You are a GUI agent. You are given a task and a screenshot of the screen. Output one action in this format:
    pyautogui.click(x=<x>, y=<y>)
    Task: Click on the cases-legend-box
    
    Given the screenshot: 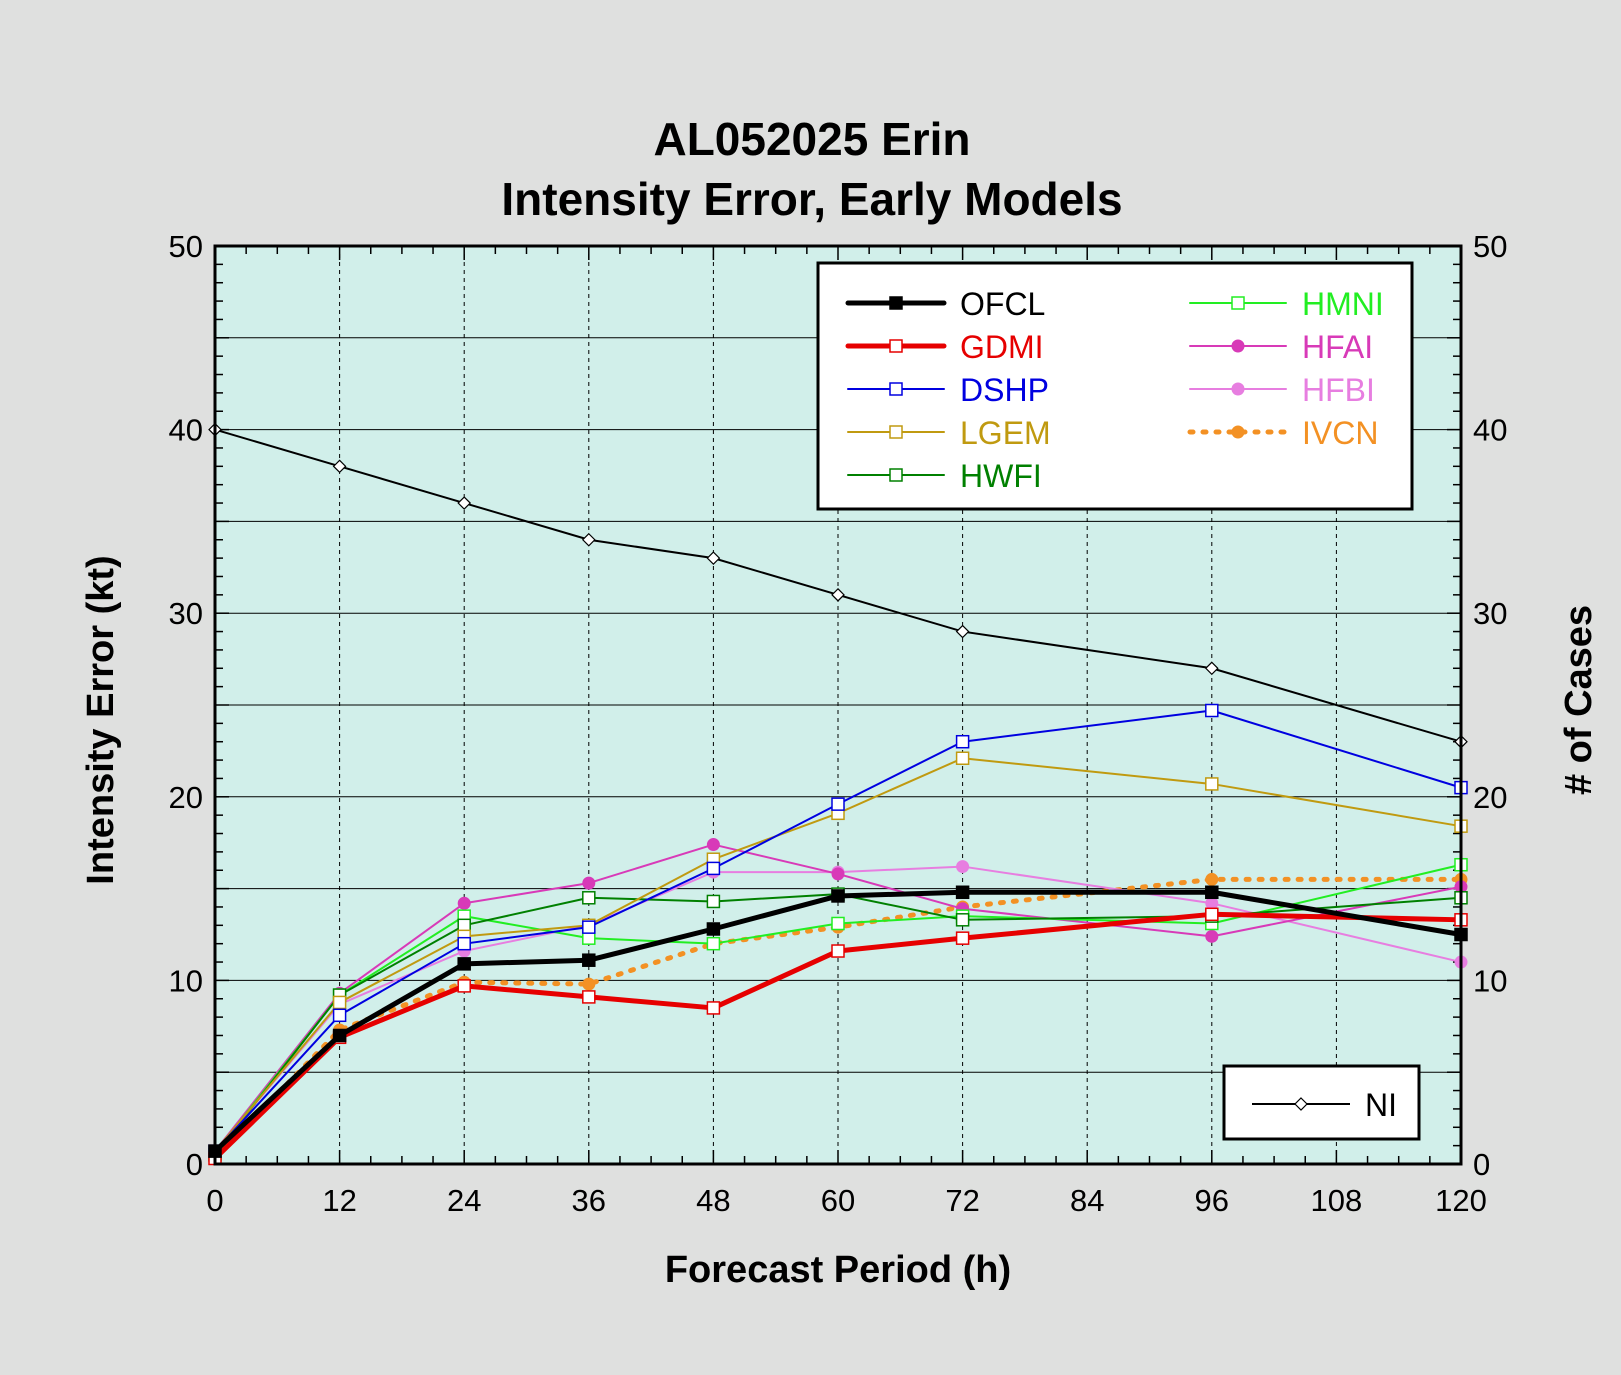 What is the action you would take?
    pyautogui.click(x=1321, y=1102)
    